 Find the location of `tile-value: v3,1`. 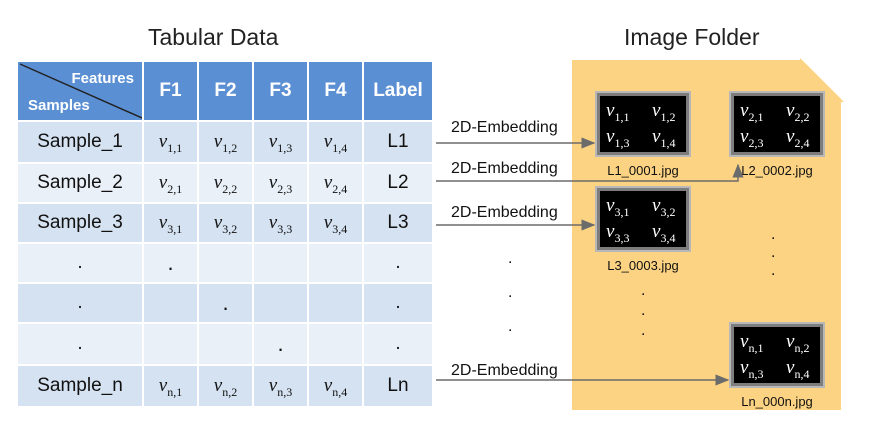

tile-value: v3,1 is located at coordinates (618, 207).